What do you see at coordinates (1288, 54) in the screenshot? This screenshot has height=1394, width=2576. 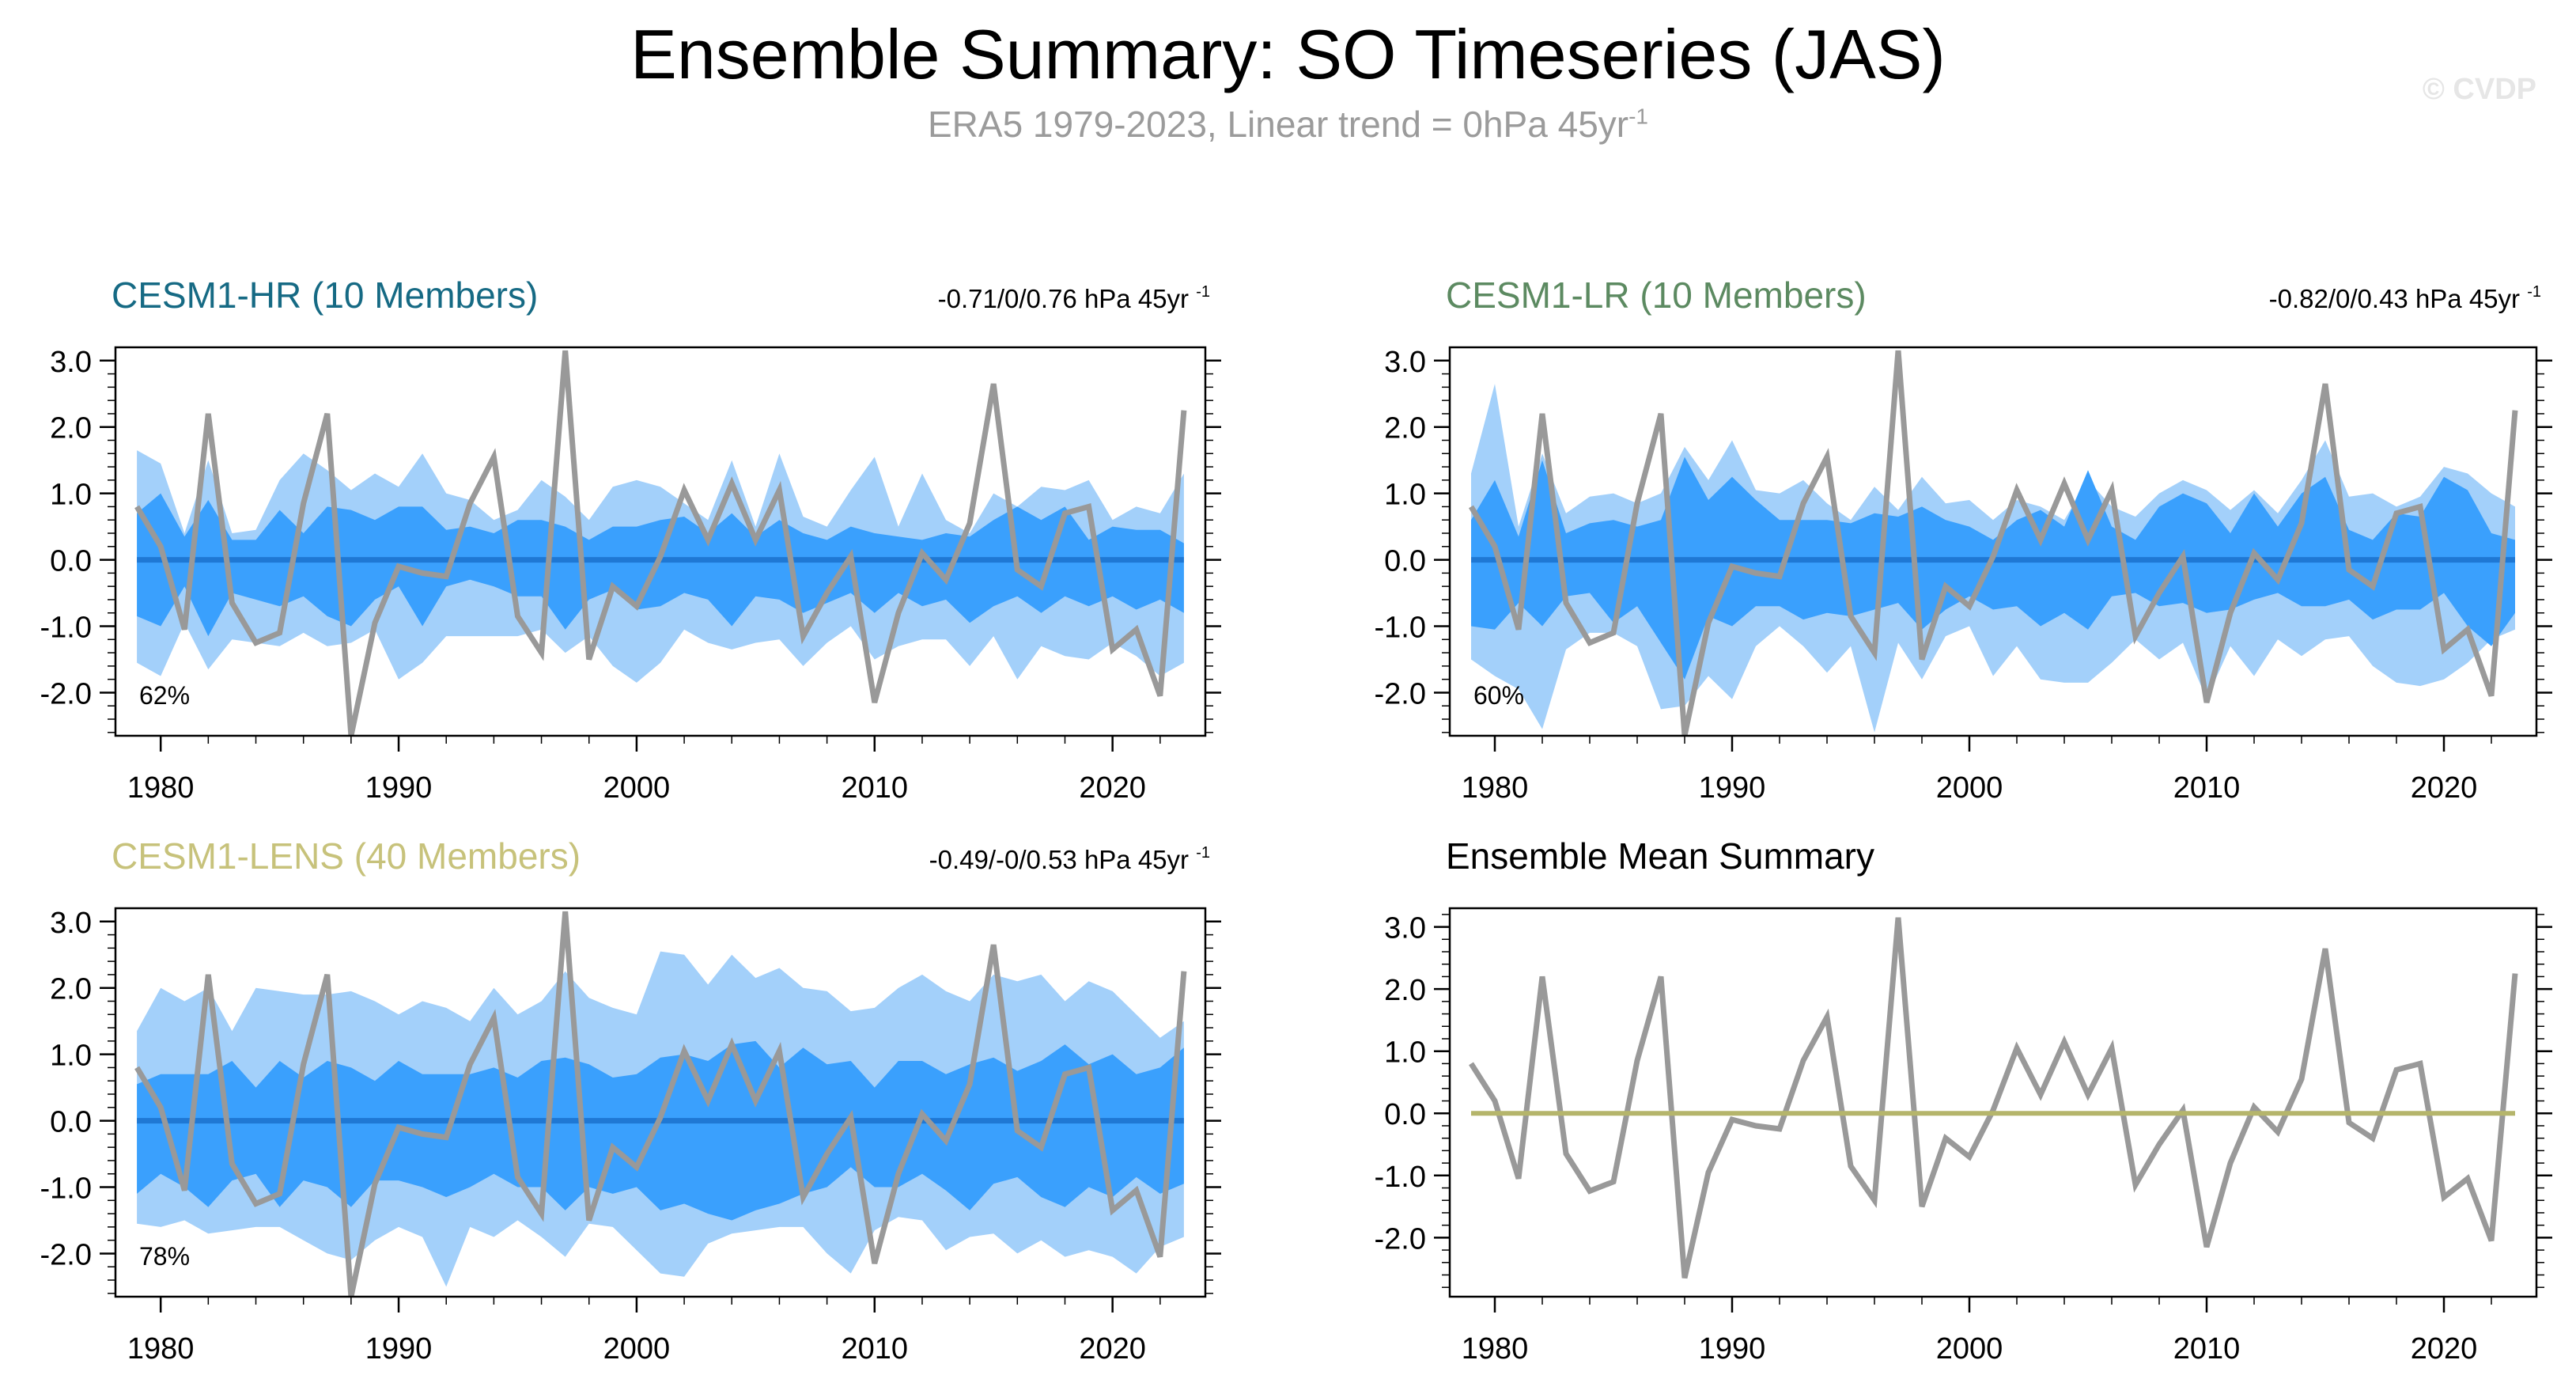 I see `main-title: Ensemble Summary: SO Timeseries (JAS)` at bounding box center [1288, 54].